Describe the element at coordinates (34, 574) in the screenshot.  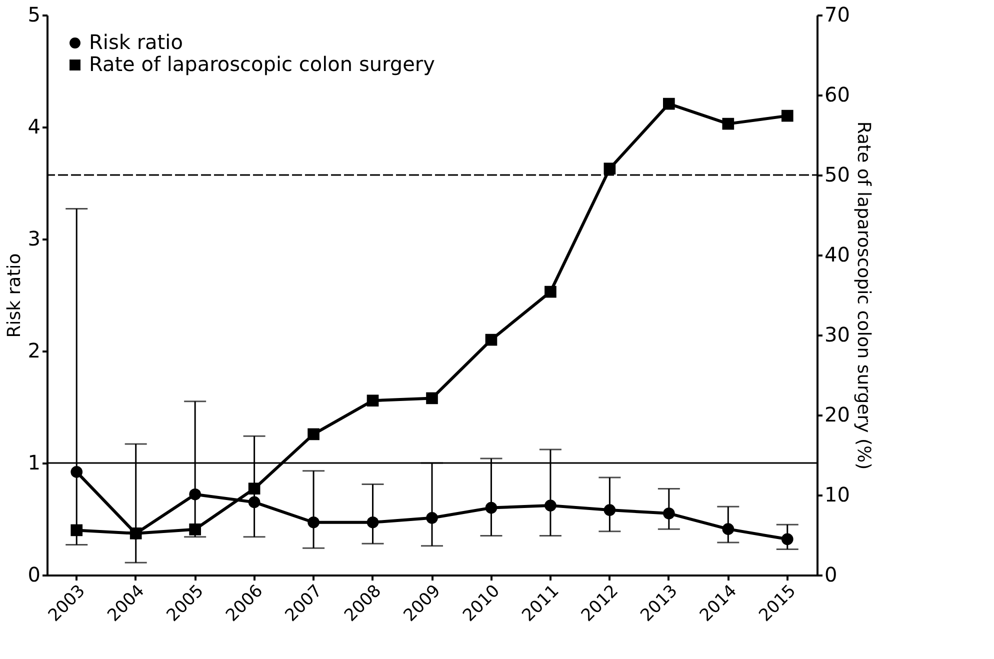
I see `y-tick-label: 0` at that location.